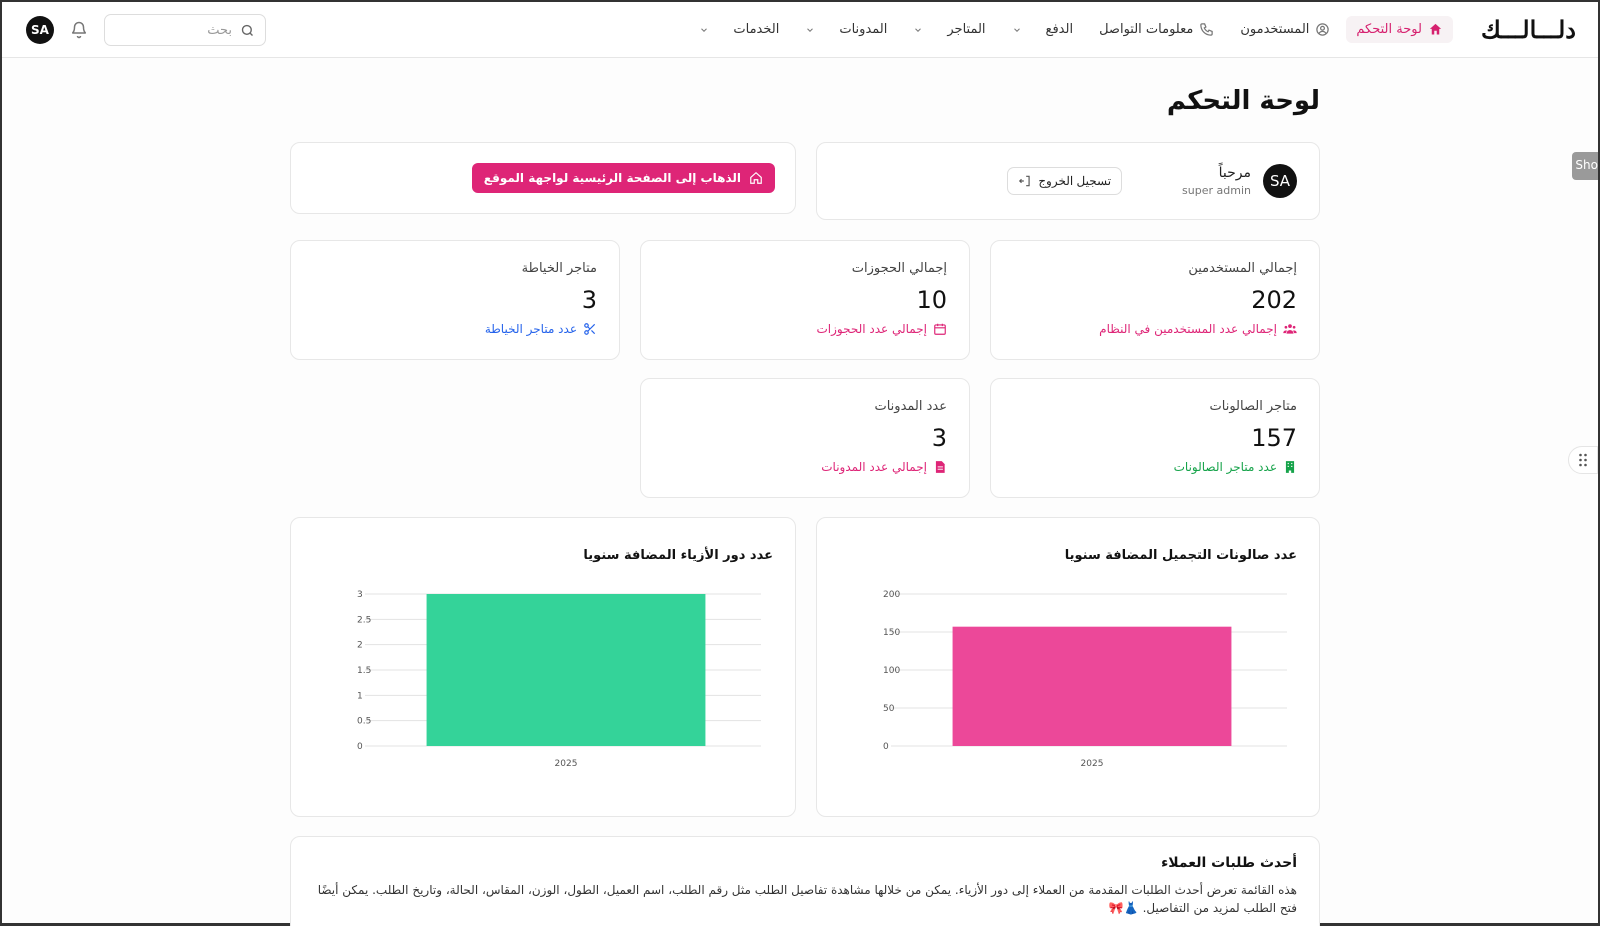  I want to click on y-tick-label: 50, so click(889, 709).